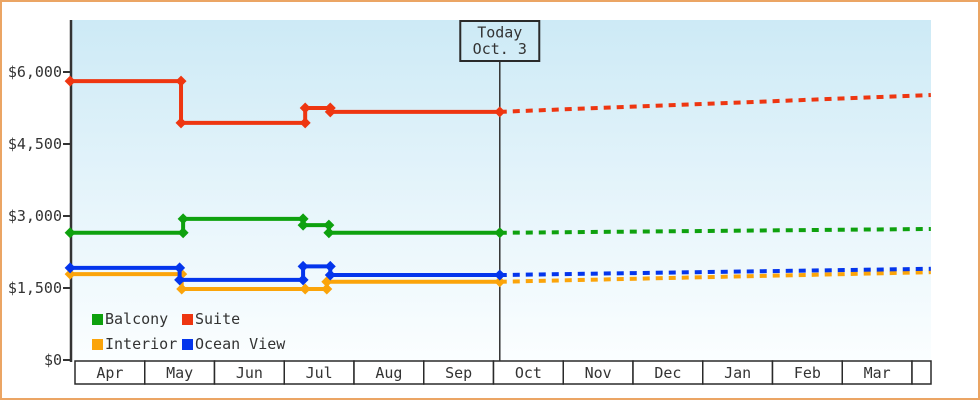 The width and height of the screenshot is (980, 400). I want to click on month-label: Mar, so click(877, 373).